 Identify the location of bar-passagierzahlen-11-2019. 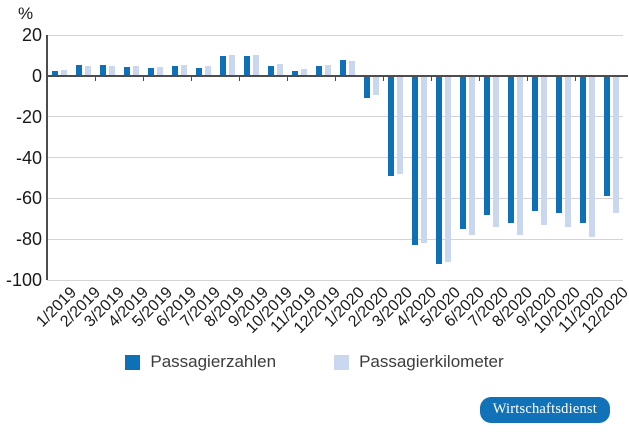
(294, 73).